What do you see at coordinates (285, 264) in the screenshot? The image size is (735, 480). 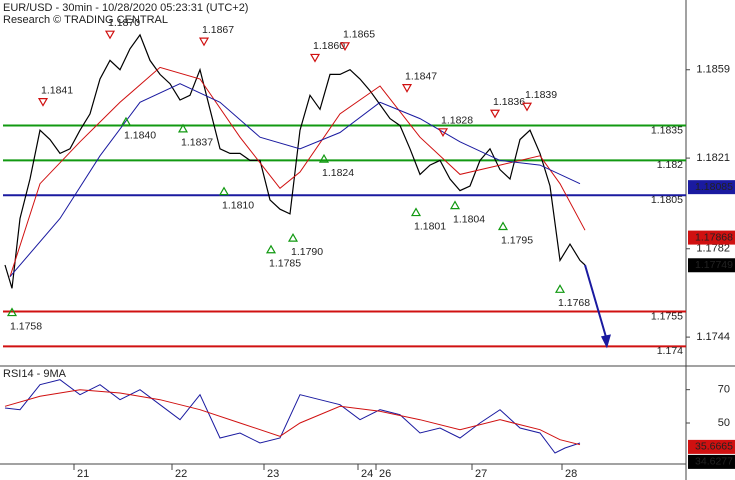 I see `pivot-label: 1.1785` at bounding box center [285, 264].